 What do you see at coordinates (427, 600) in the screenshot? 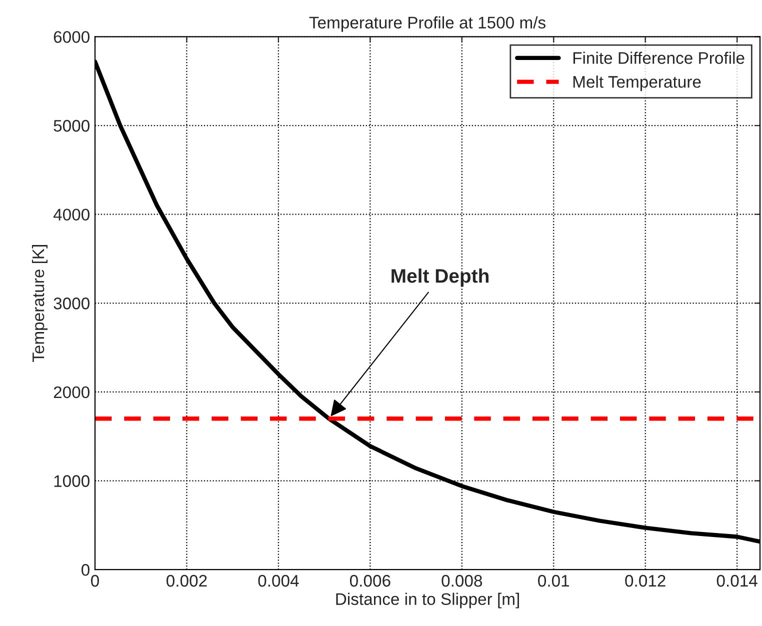
I see `x-axis-title: Distance in to Slipper [m]` at bounding box center [427, 600].